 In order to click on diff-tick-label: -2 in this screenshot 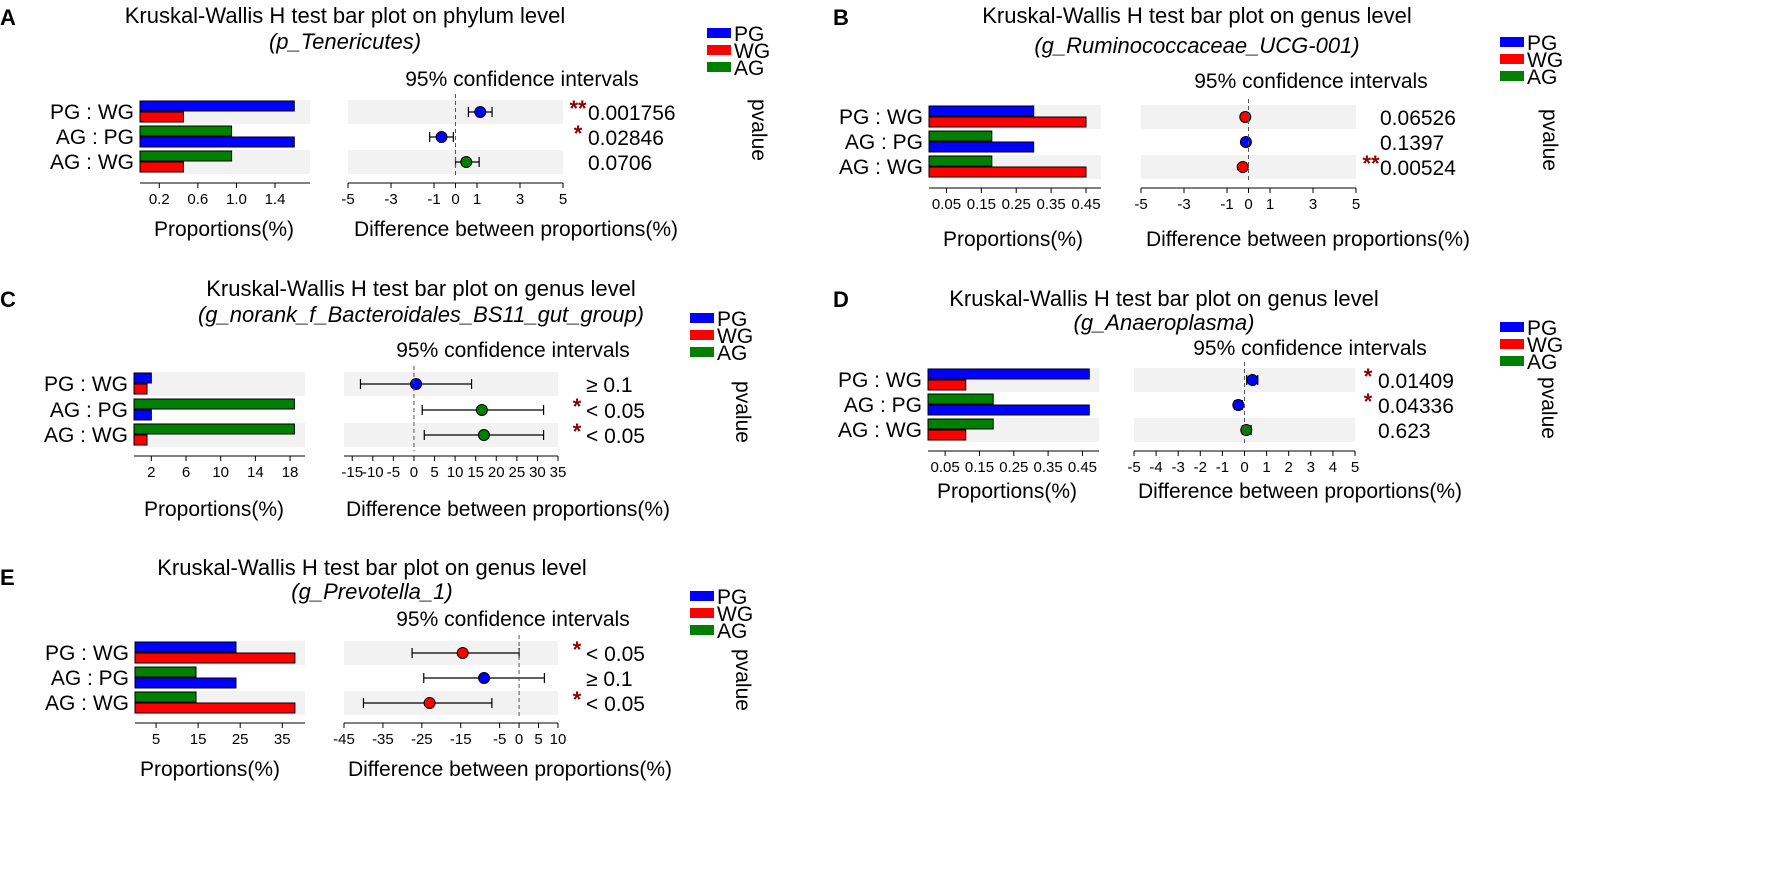, I will do `click(1200, 467)`.